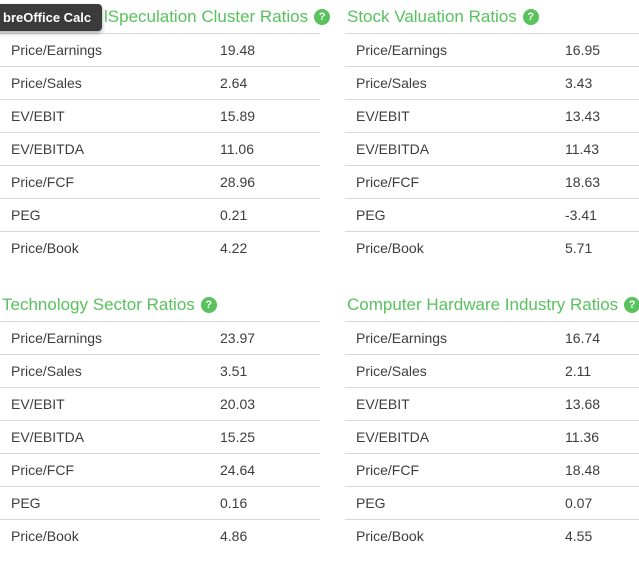 The width and height of the screenshot is (639, 565). What do you see at coordinates (582, 149) in the screenshot?
I see `ratio-value: 11.43` at bounding box center [582, 149].